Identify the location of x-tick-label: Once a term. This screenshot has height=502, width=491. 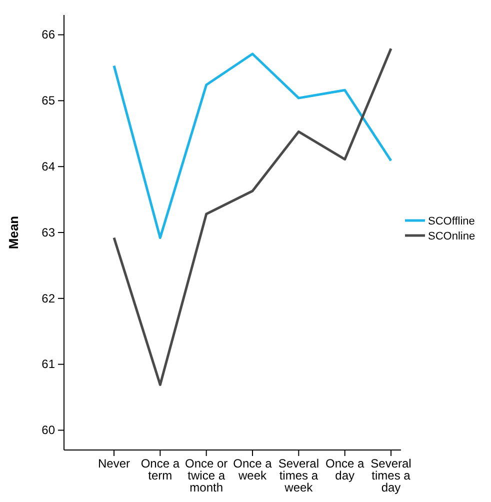
(160, 469).